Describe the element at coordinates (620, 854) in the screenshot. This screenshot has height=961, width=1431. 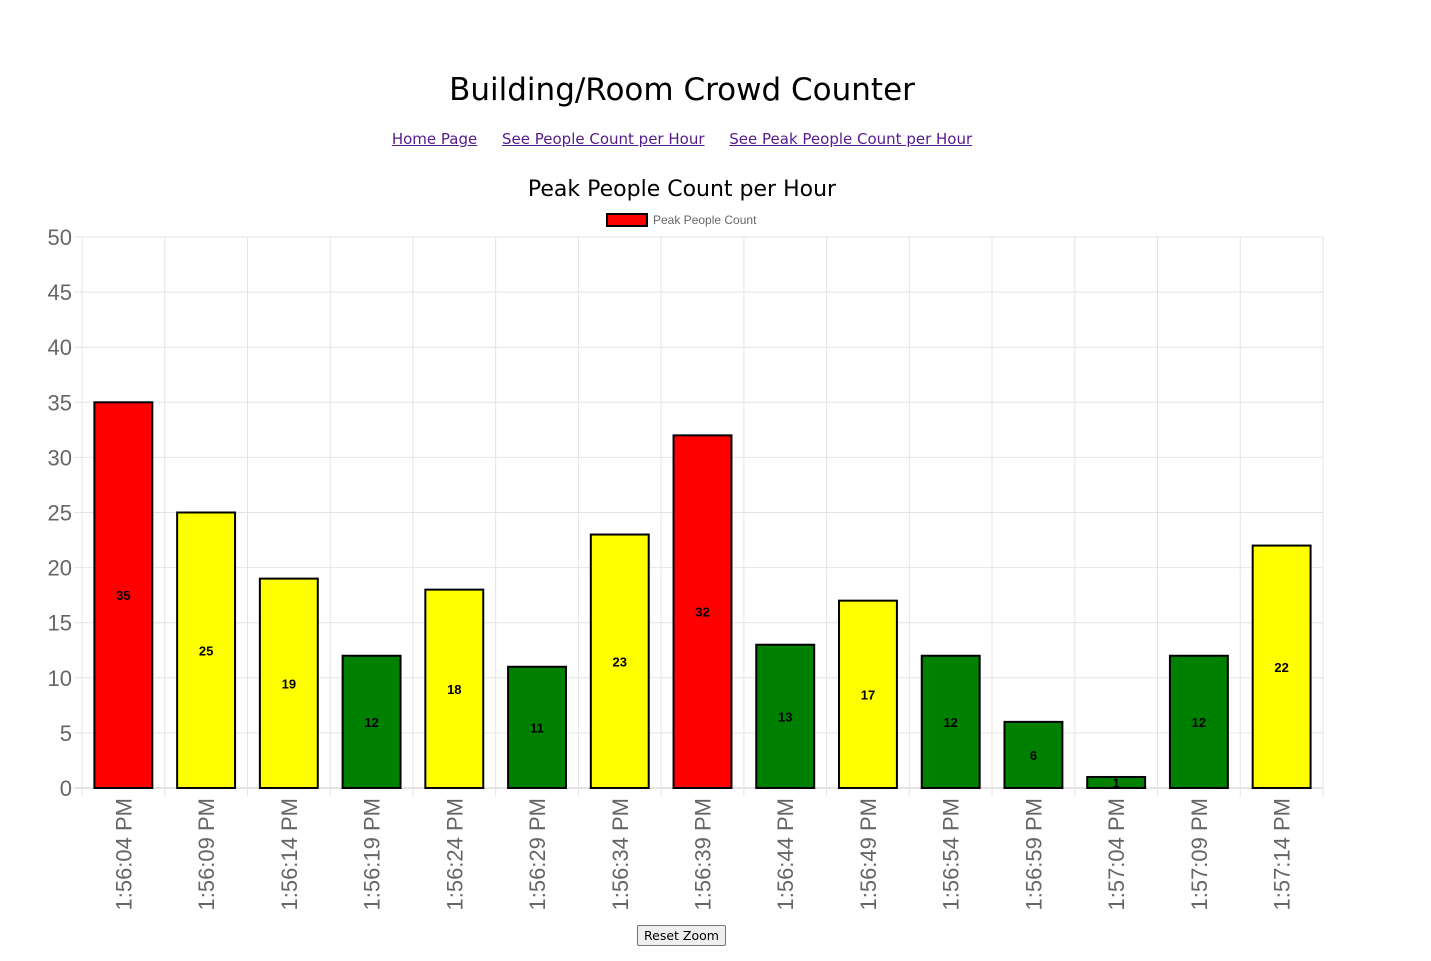
I see `x-tick-label: 1:56:34 PM` at that location.